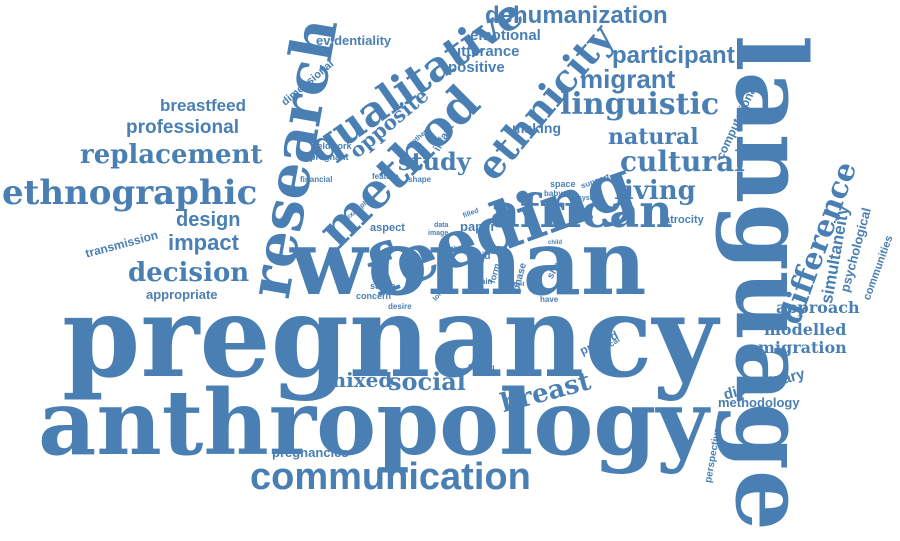 The height and width of the screenshot is (541, 900). I want to click on word-atrocity: atrocity, so click(684, 220).